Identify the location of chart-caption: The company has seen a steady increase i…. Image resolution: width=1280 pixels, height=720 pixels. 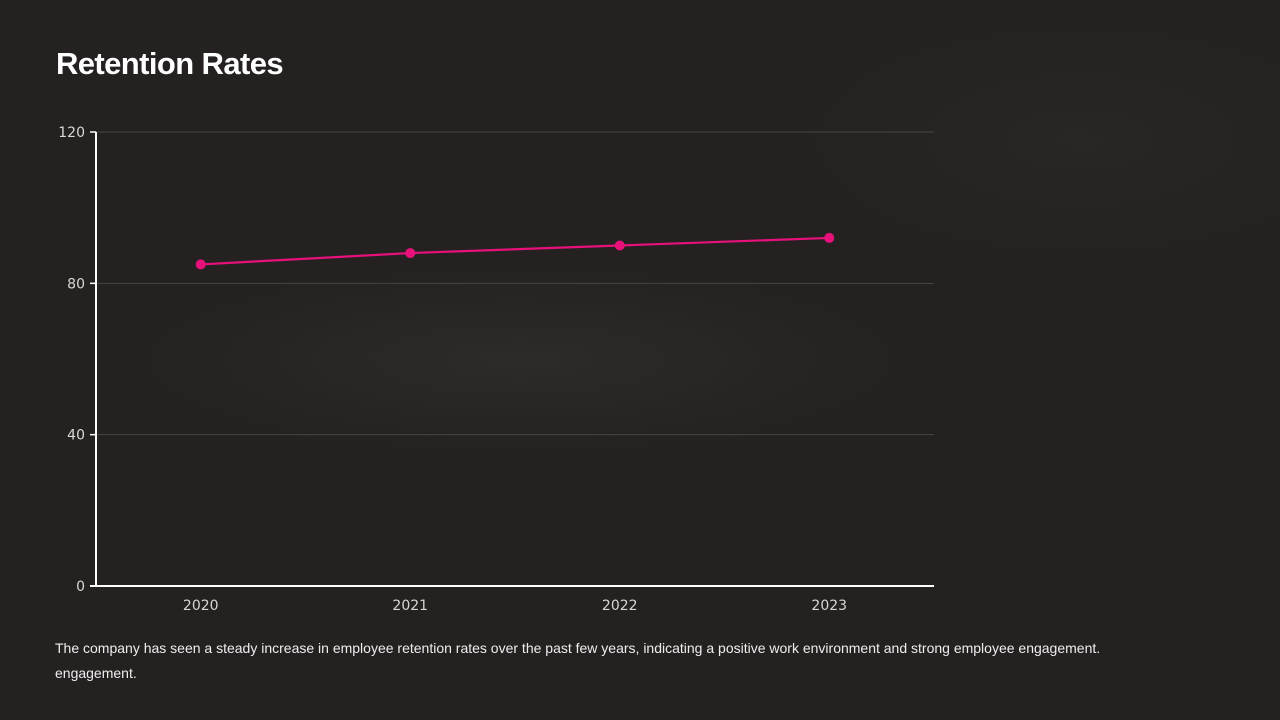
(625, 661).